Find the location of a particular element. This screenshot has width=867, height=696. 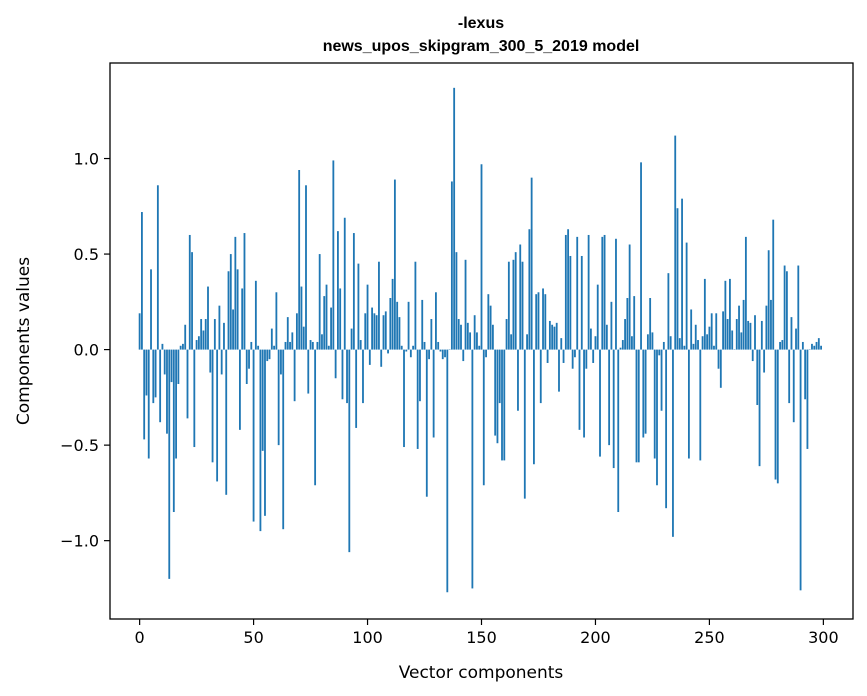

y-tick-label: 0.5 is located at coordinates (86, 254).